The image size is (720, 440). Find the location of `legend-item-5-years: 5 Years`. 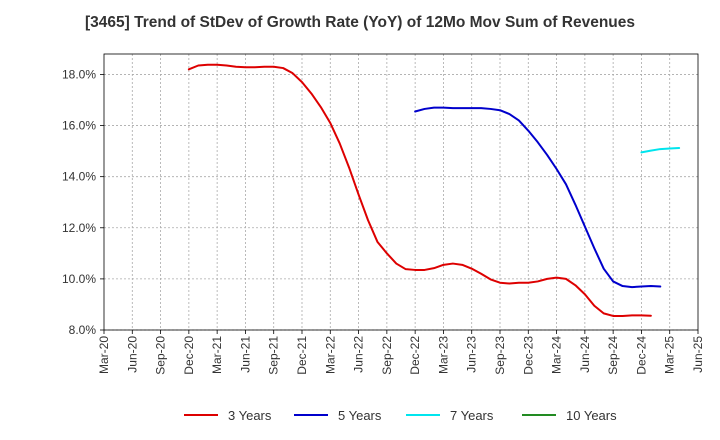

legend-item-5-years: 5 Years is located at coordinates (337, 415).